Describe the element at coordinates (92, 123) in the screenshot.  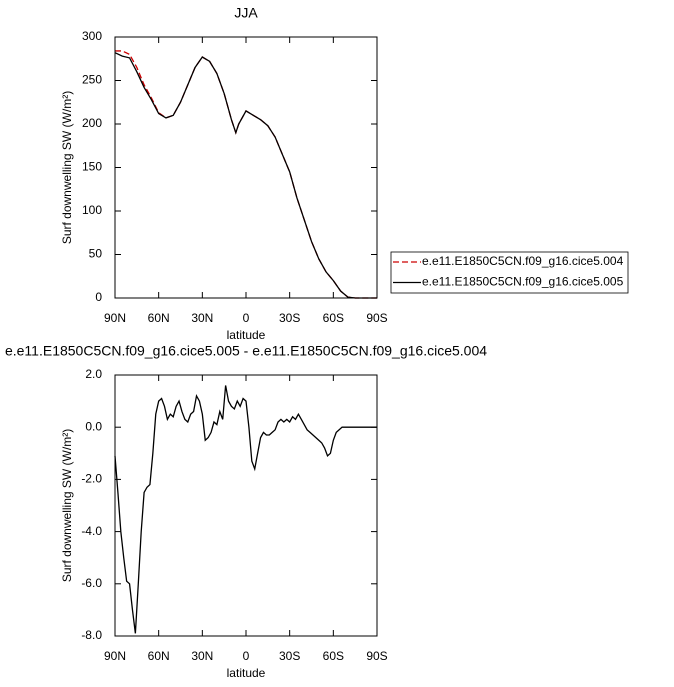
I see `y-tick-label: 200` at that location.